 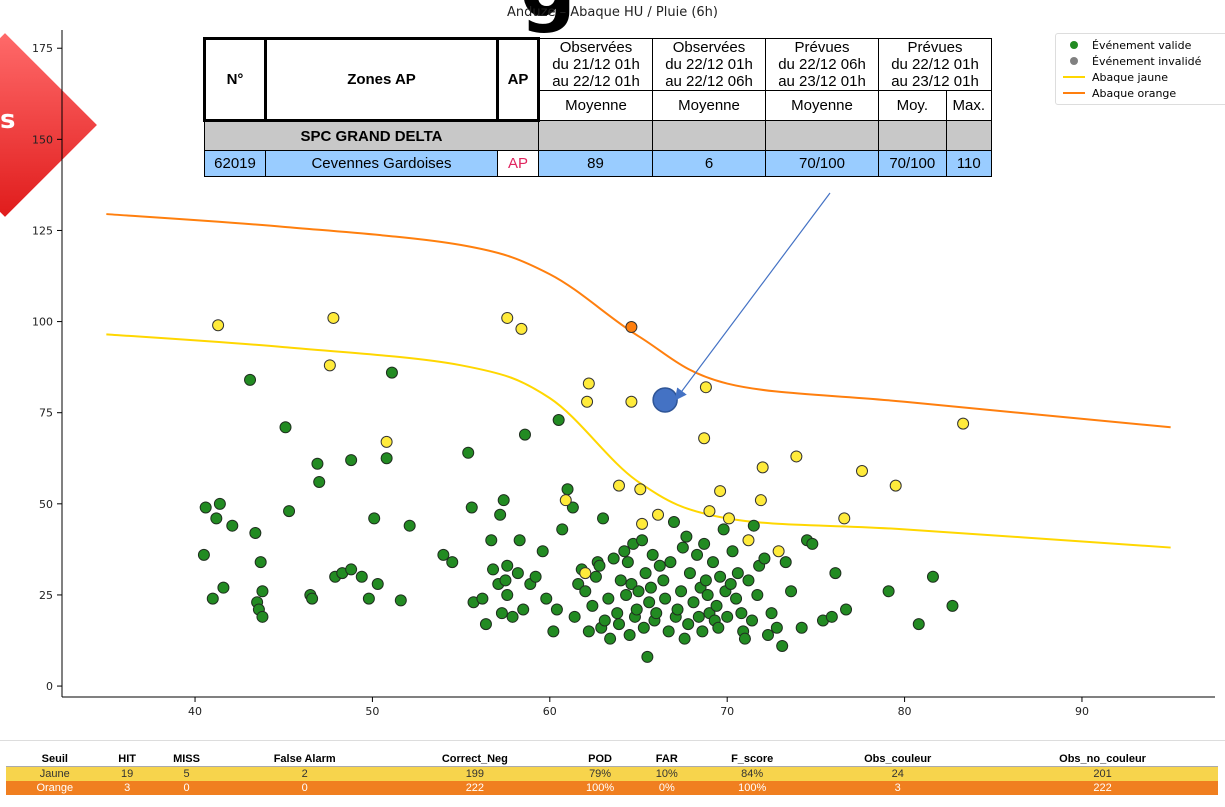 What do you see at coordinates (822, 105) in the screenshot?
I see `period-3-sub: Moyenne` at bounding box center [822, 105].